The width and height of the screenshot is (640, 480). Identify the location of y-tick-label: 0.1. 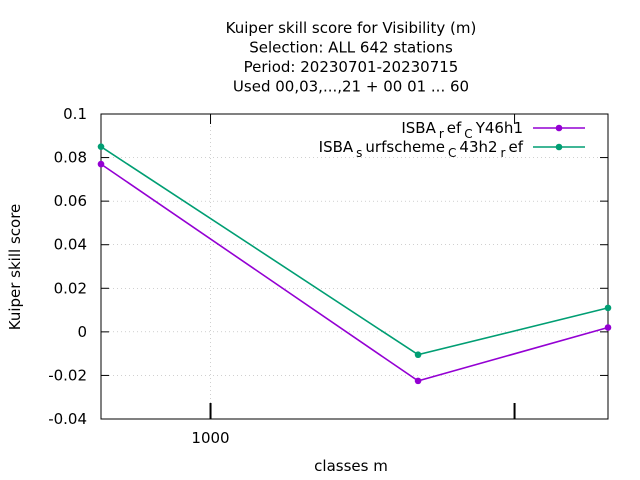
(75, 114).